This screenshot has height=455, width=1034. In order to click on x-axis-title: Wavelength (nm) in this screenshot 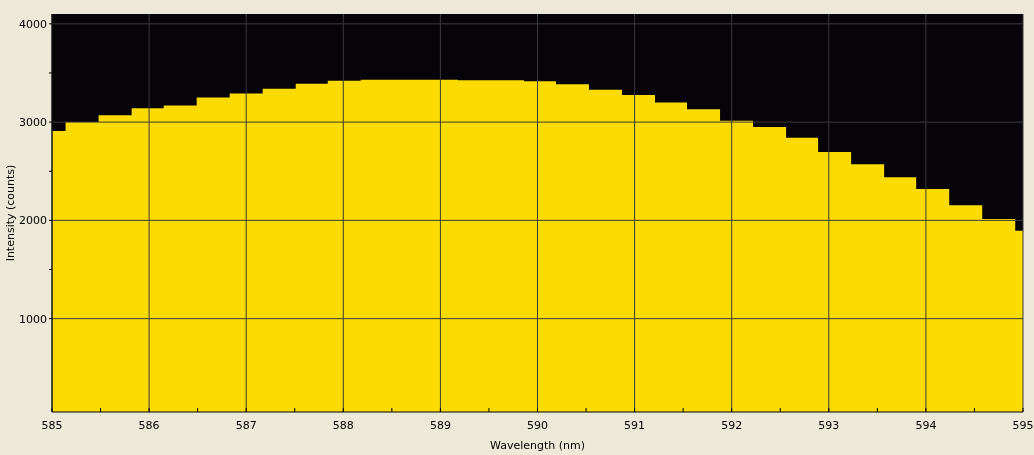, I will do `click(537, 445)`.